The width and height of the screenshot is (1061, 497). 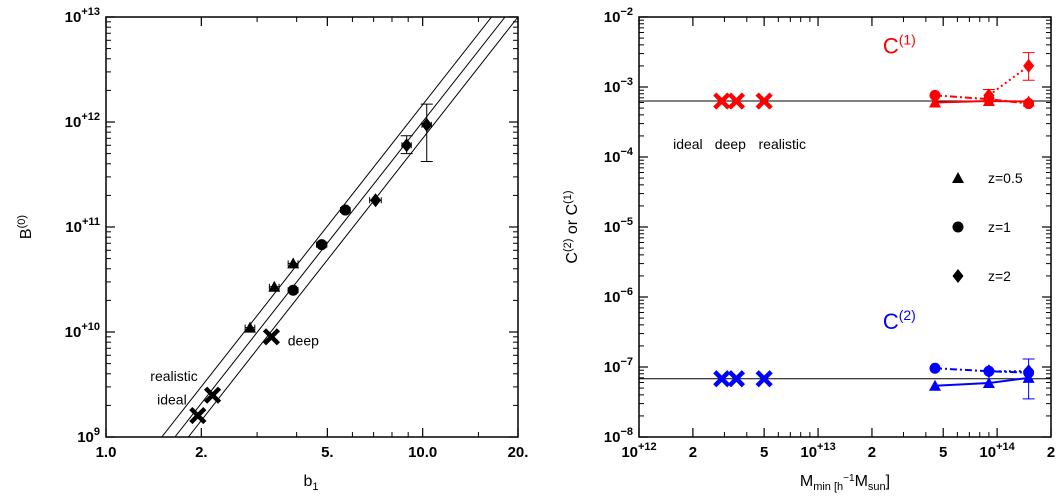 I want to click on x-tick-label: 10+14, so click(x=997, y=451).